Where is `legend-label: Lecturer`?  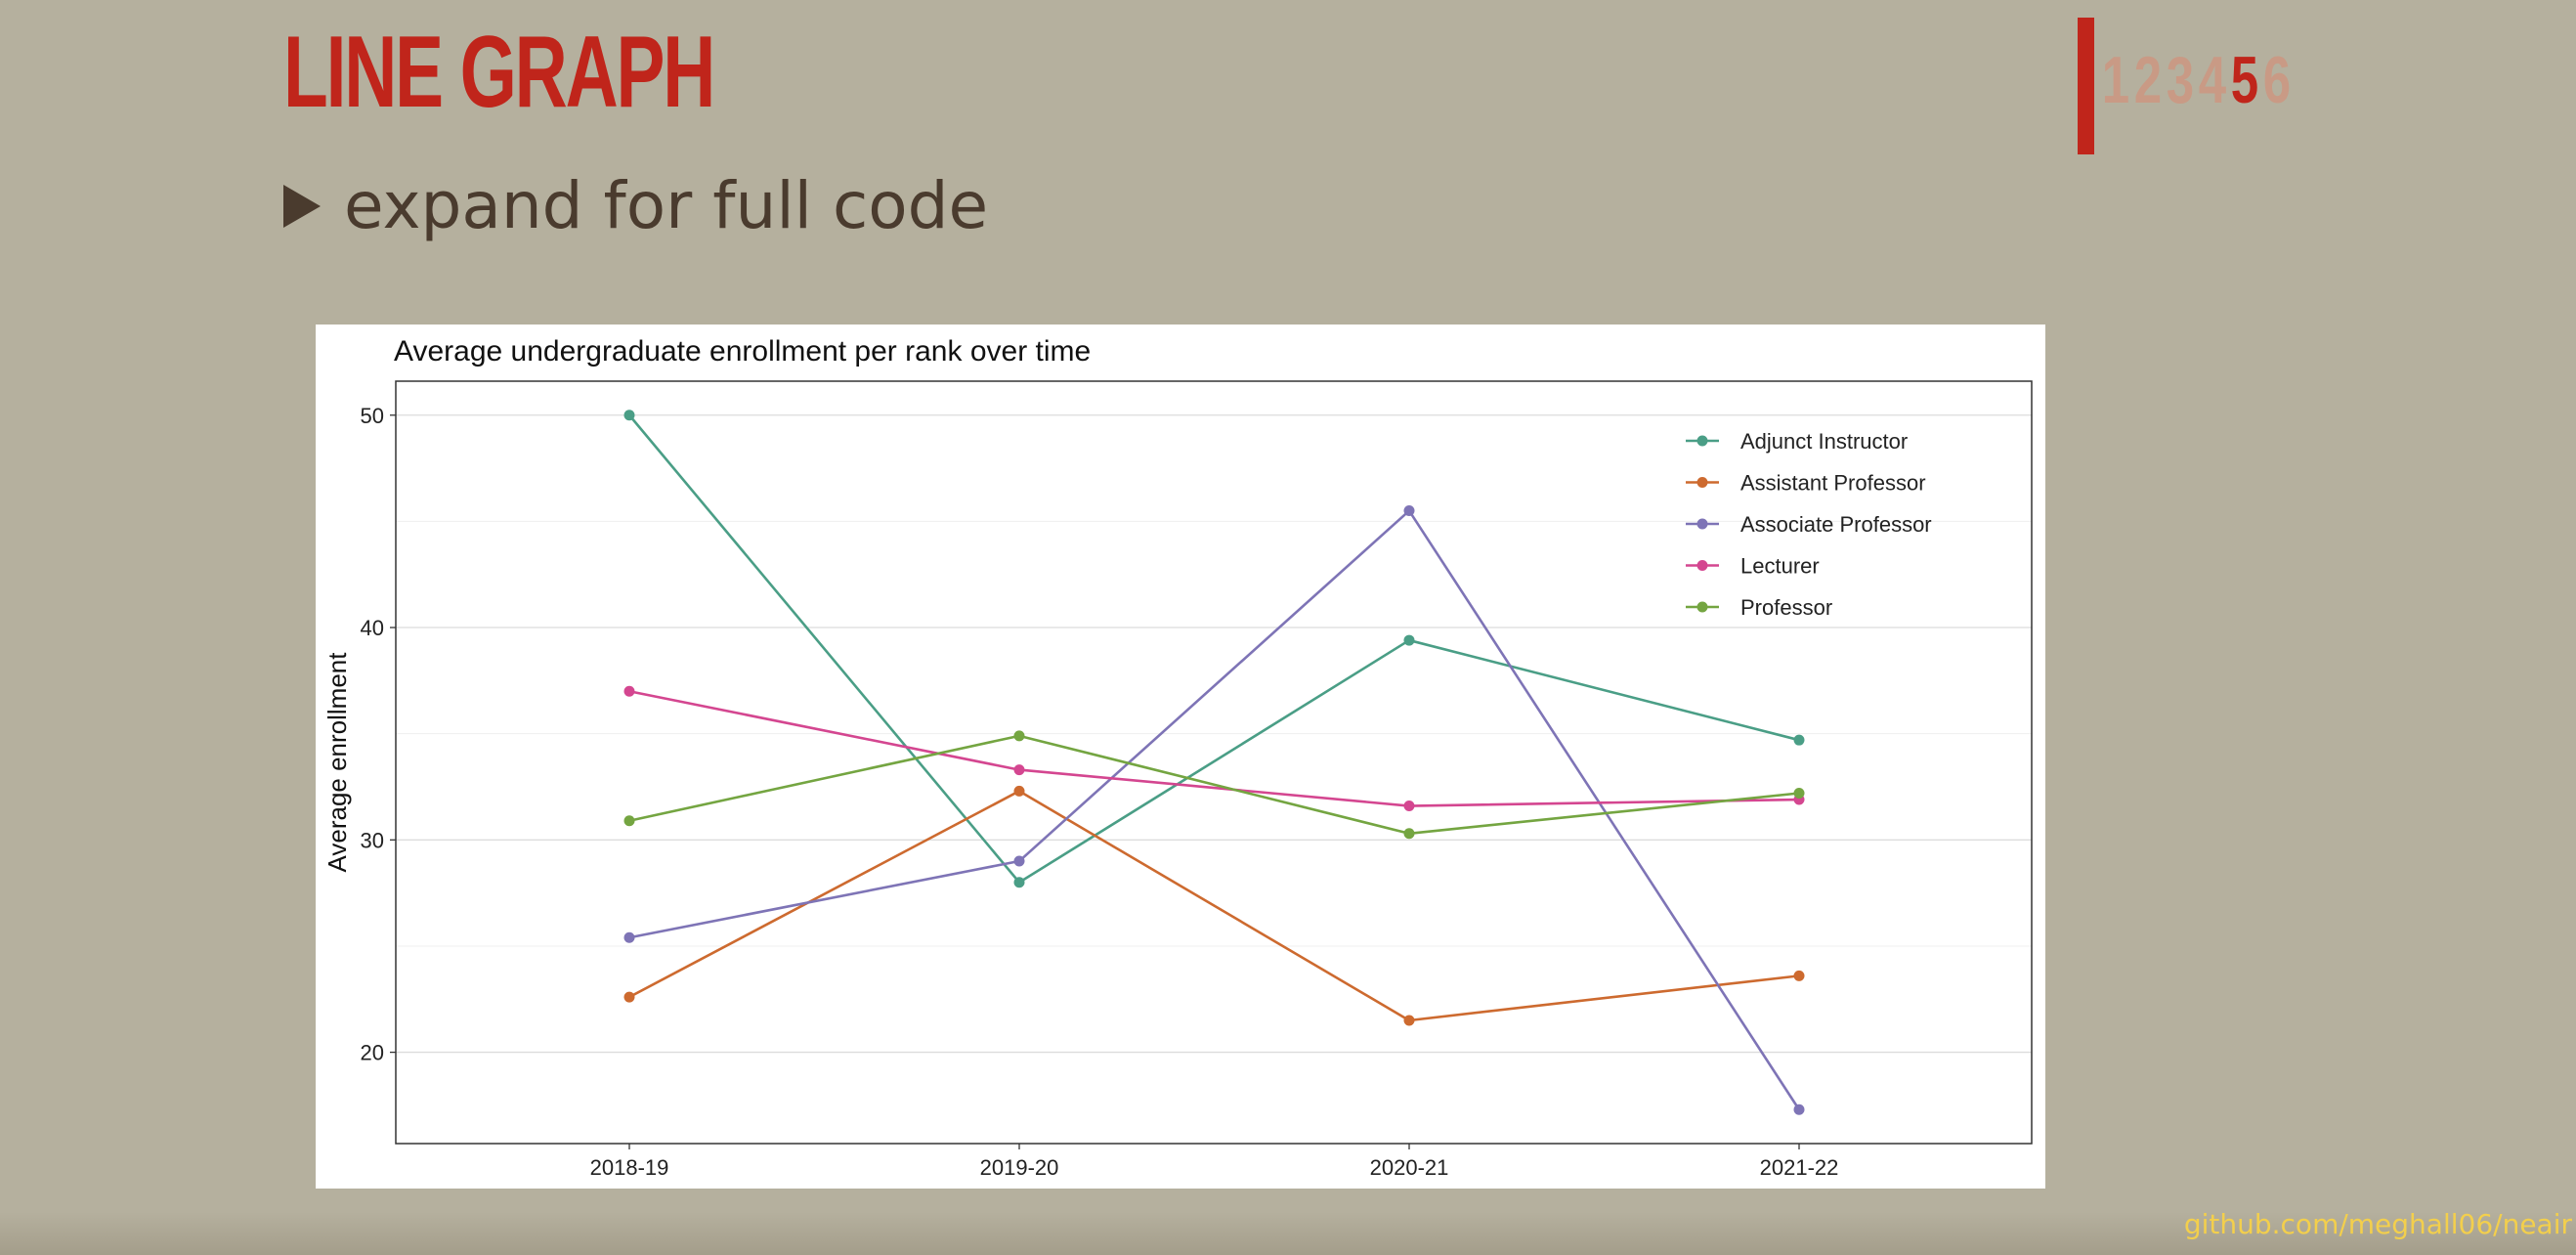
legend-label: Lecturer is located at coordinates (1780, 567).